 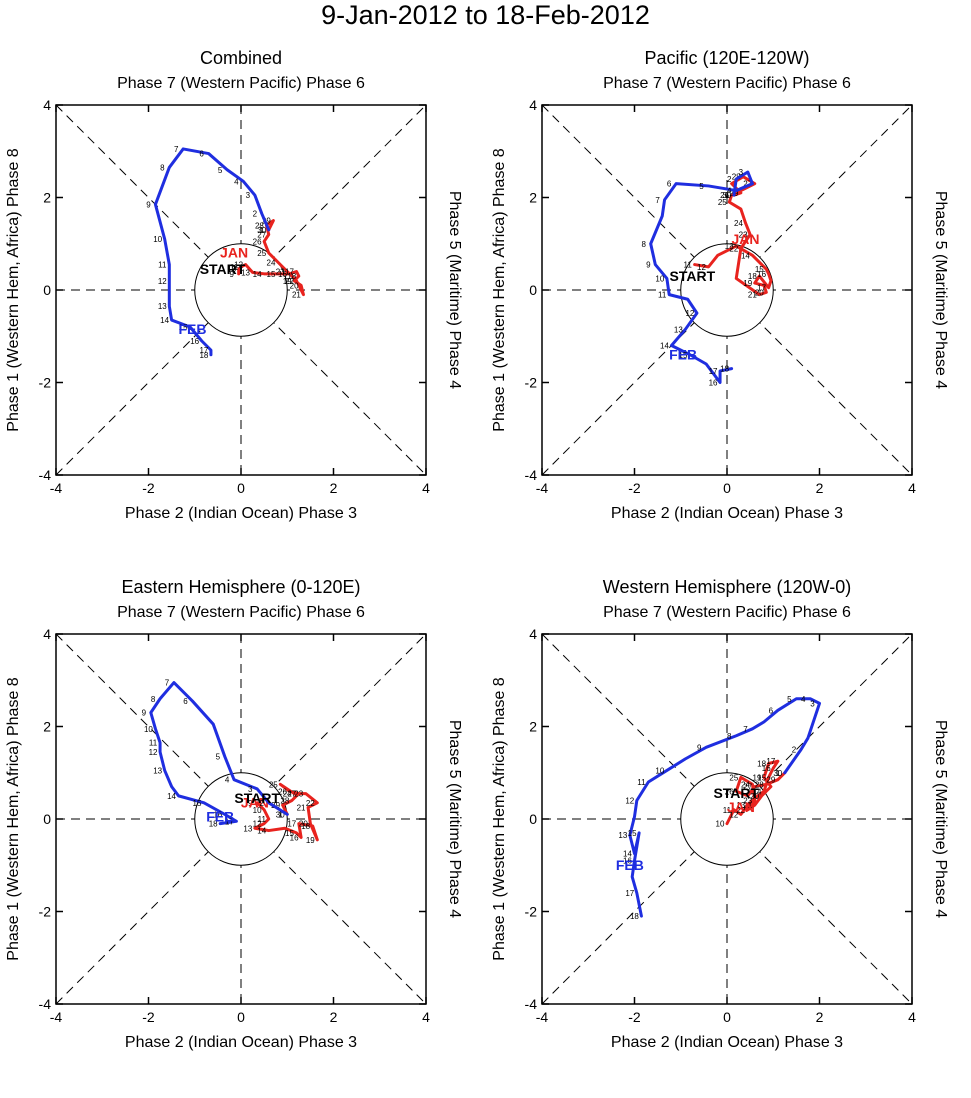 I want to click on day-label: 3, so click(x=741, y=172).